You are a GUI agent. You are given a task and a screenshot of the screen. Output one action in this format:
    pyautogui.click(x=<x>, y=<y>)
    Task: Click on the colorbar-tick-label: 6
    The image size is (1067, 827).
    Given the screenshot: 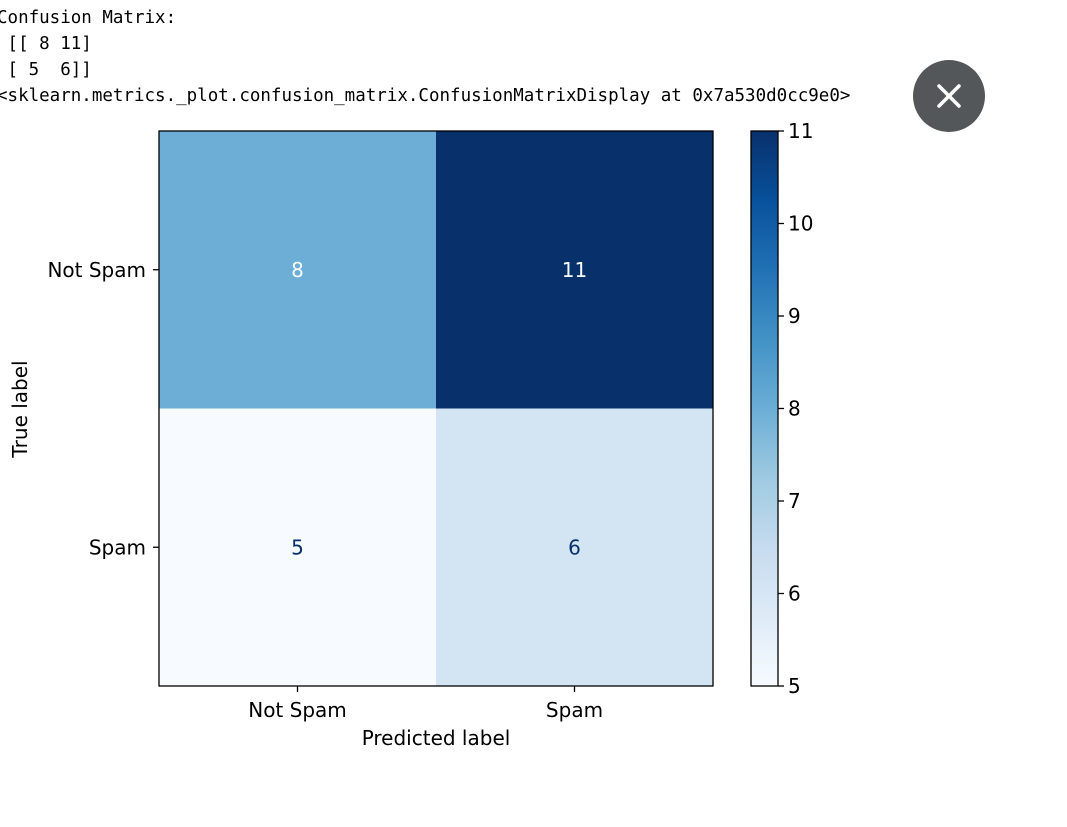 What is the action you would take?
    pyautogui.click(x=794, y=594)
    